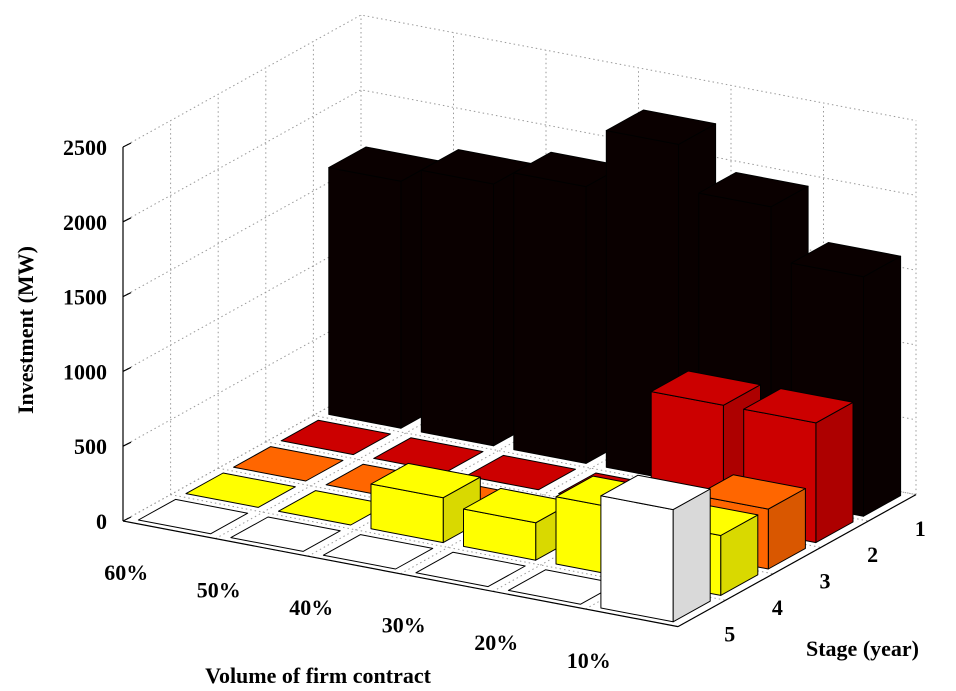  What do you see at coordinates (219, 589) in the screenshot?
I see `x-tick-label: 50%` at bounding box center [219, 589].